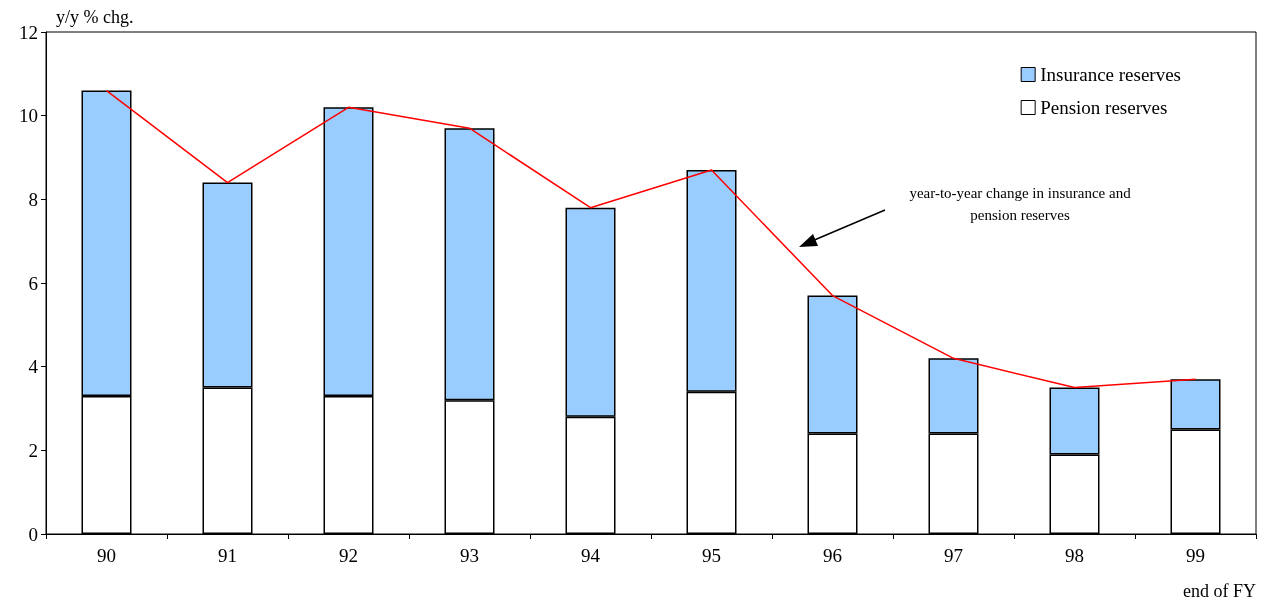 The width and height of the screenshot is (1276, 615). What do you see at coordinates (28, 32) in the screenshot?
I see `y-tick-label: 12` at bounding box center [28, 32].